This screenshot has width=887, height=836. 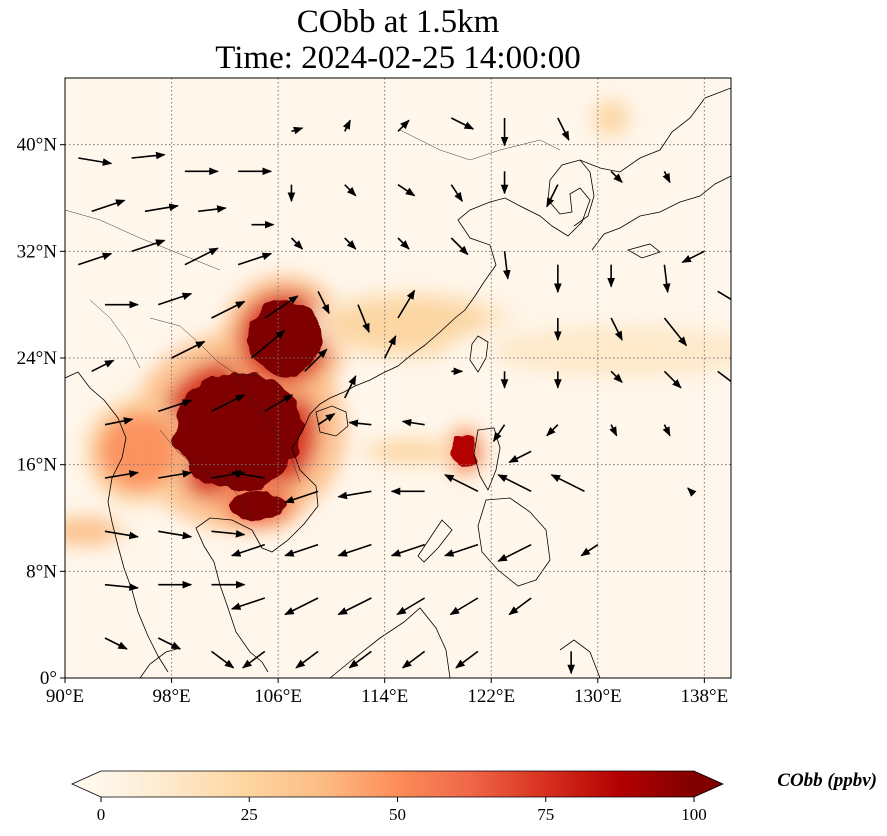 What do you see at coordinates (514, 542) in the screenshot?
I see `philippines-south` at bounding box center [514, 542].